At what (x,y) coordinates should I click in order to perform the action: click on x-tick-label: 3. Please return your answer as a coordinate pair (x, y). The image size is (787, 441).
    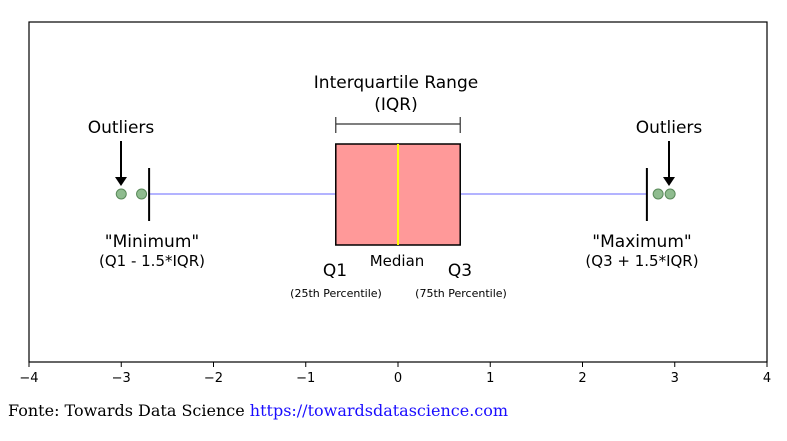
    Looking at the image, I should click on (675, 378).